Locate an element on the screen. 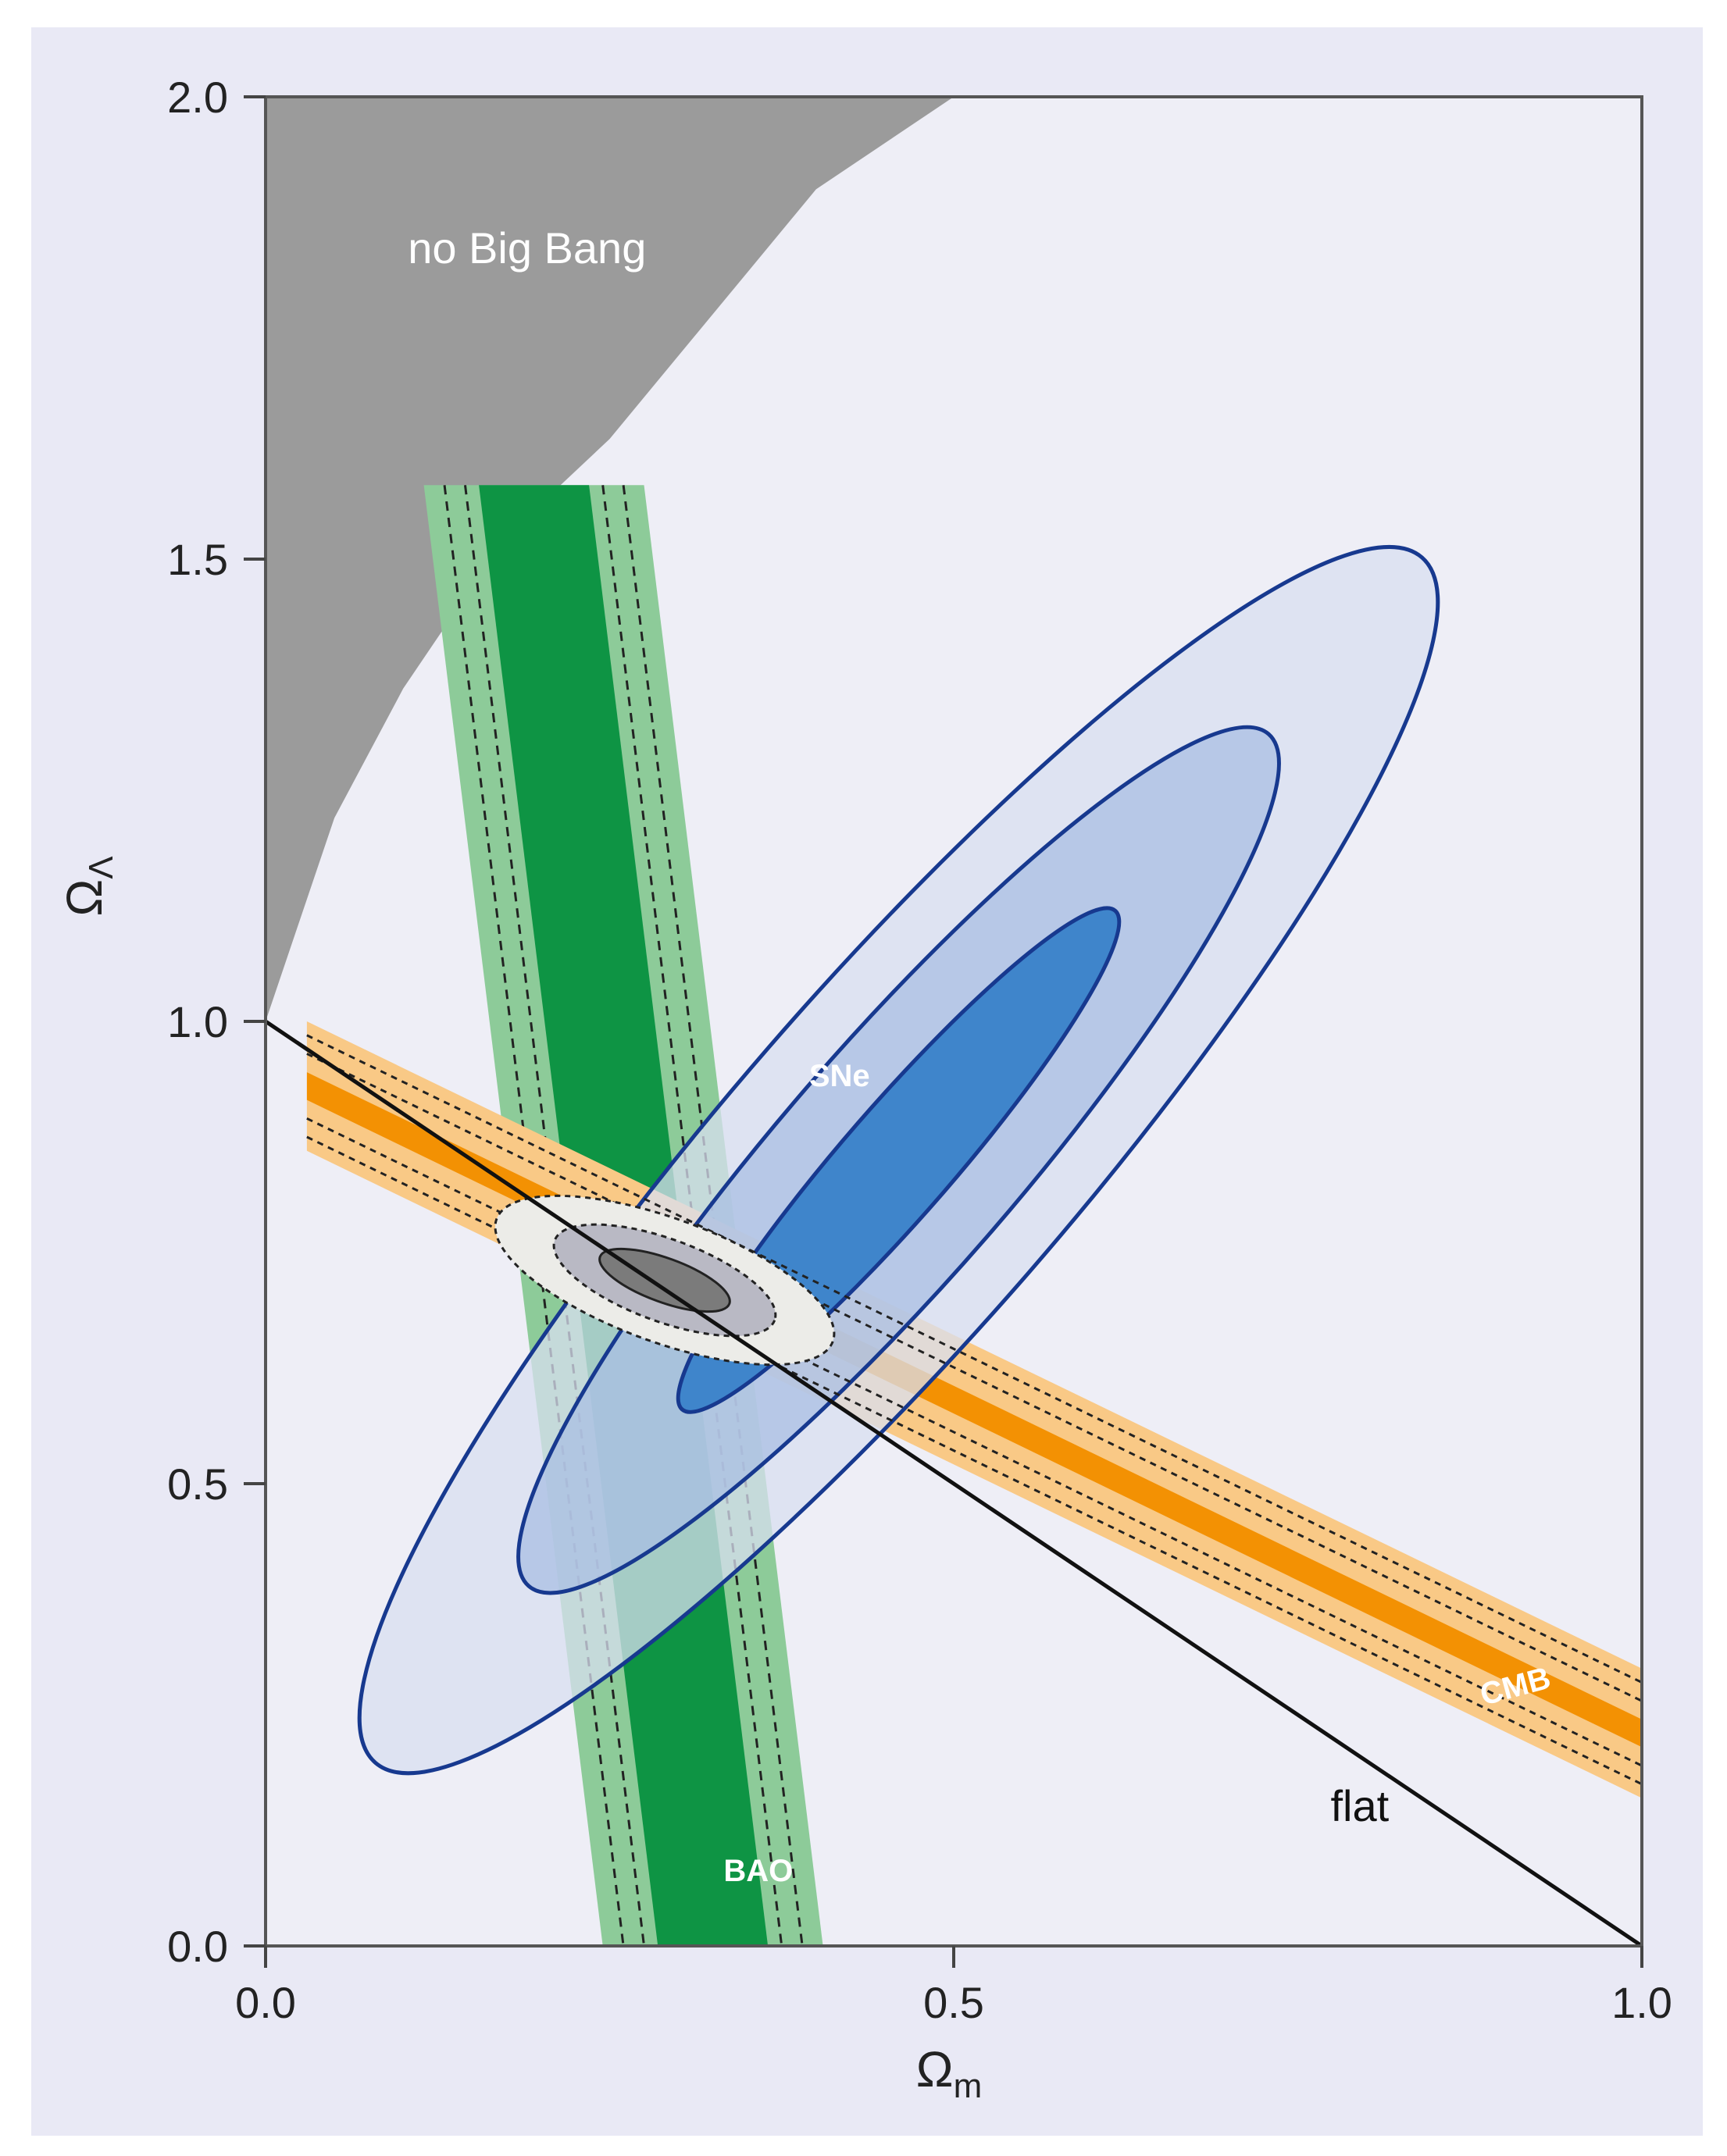 The image size is (1727, 2156). x-tick-label: 0.5 is located at coordinates (953, 2002).